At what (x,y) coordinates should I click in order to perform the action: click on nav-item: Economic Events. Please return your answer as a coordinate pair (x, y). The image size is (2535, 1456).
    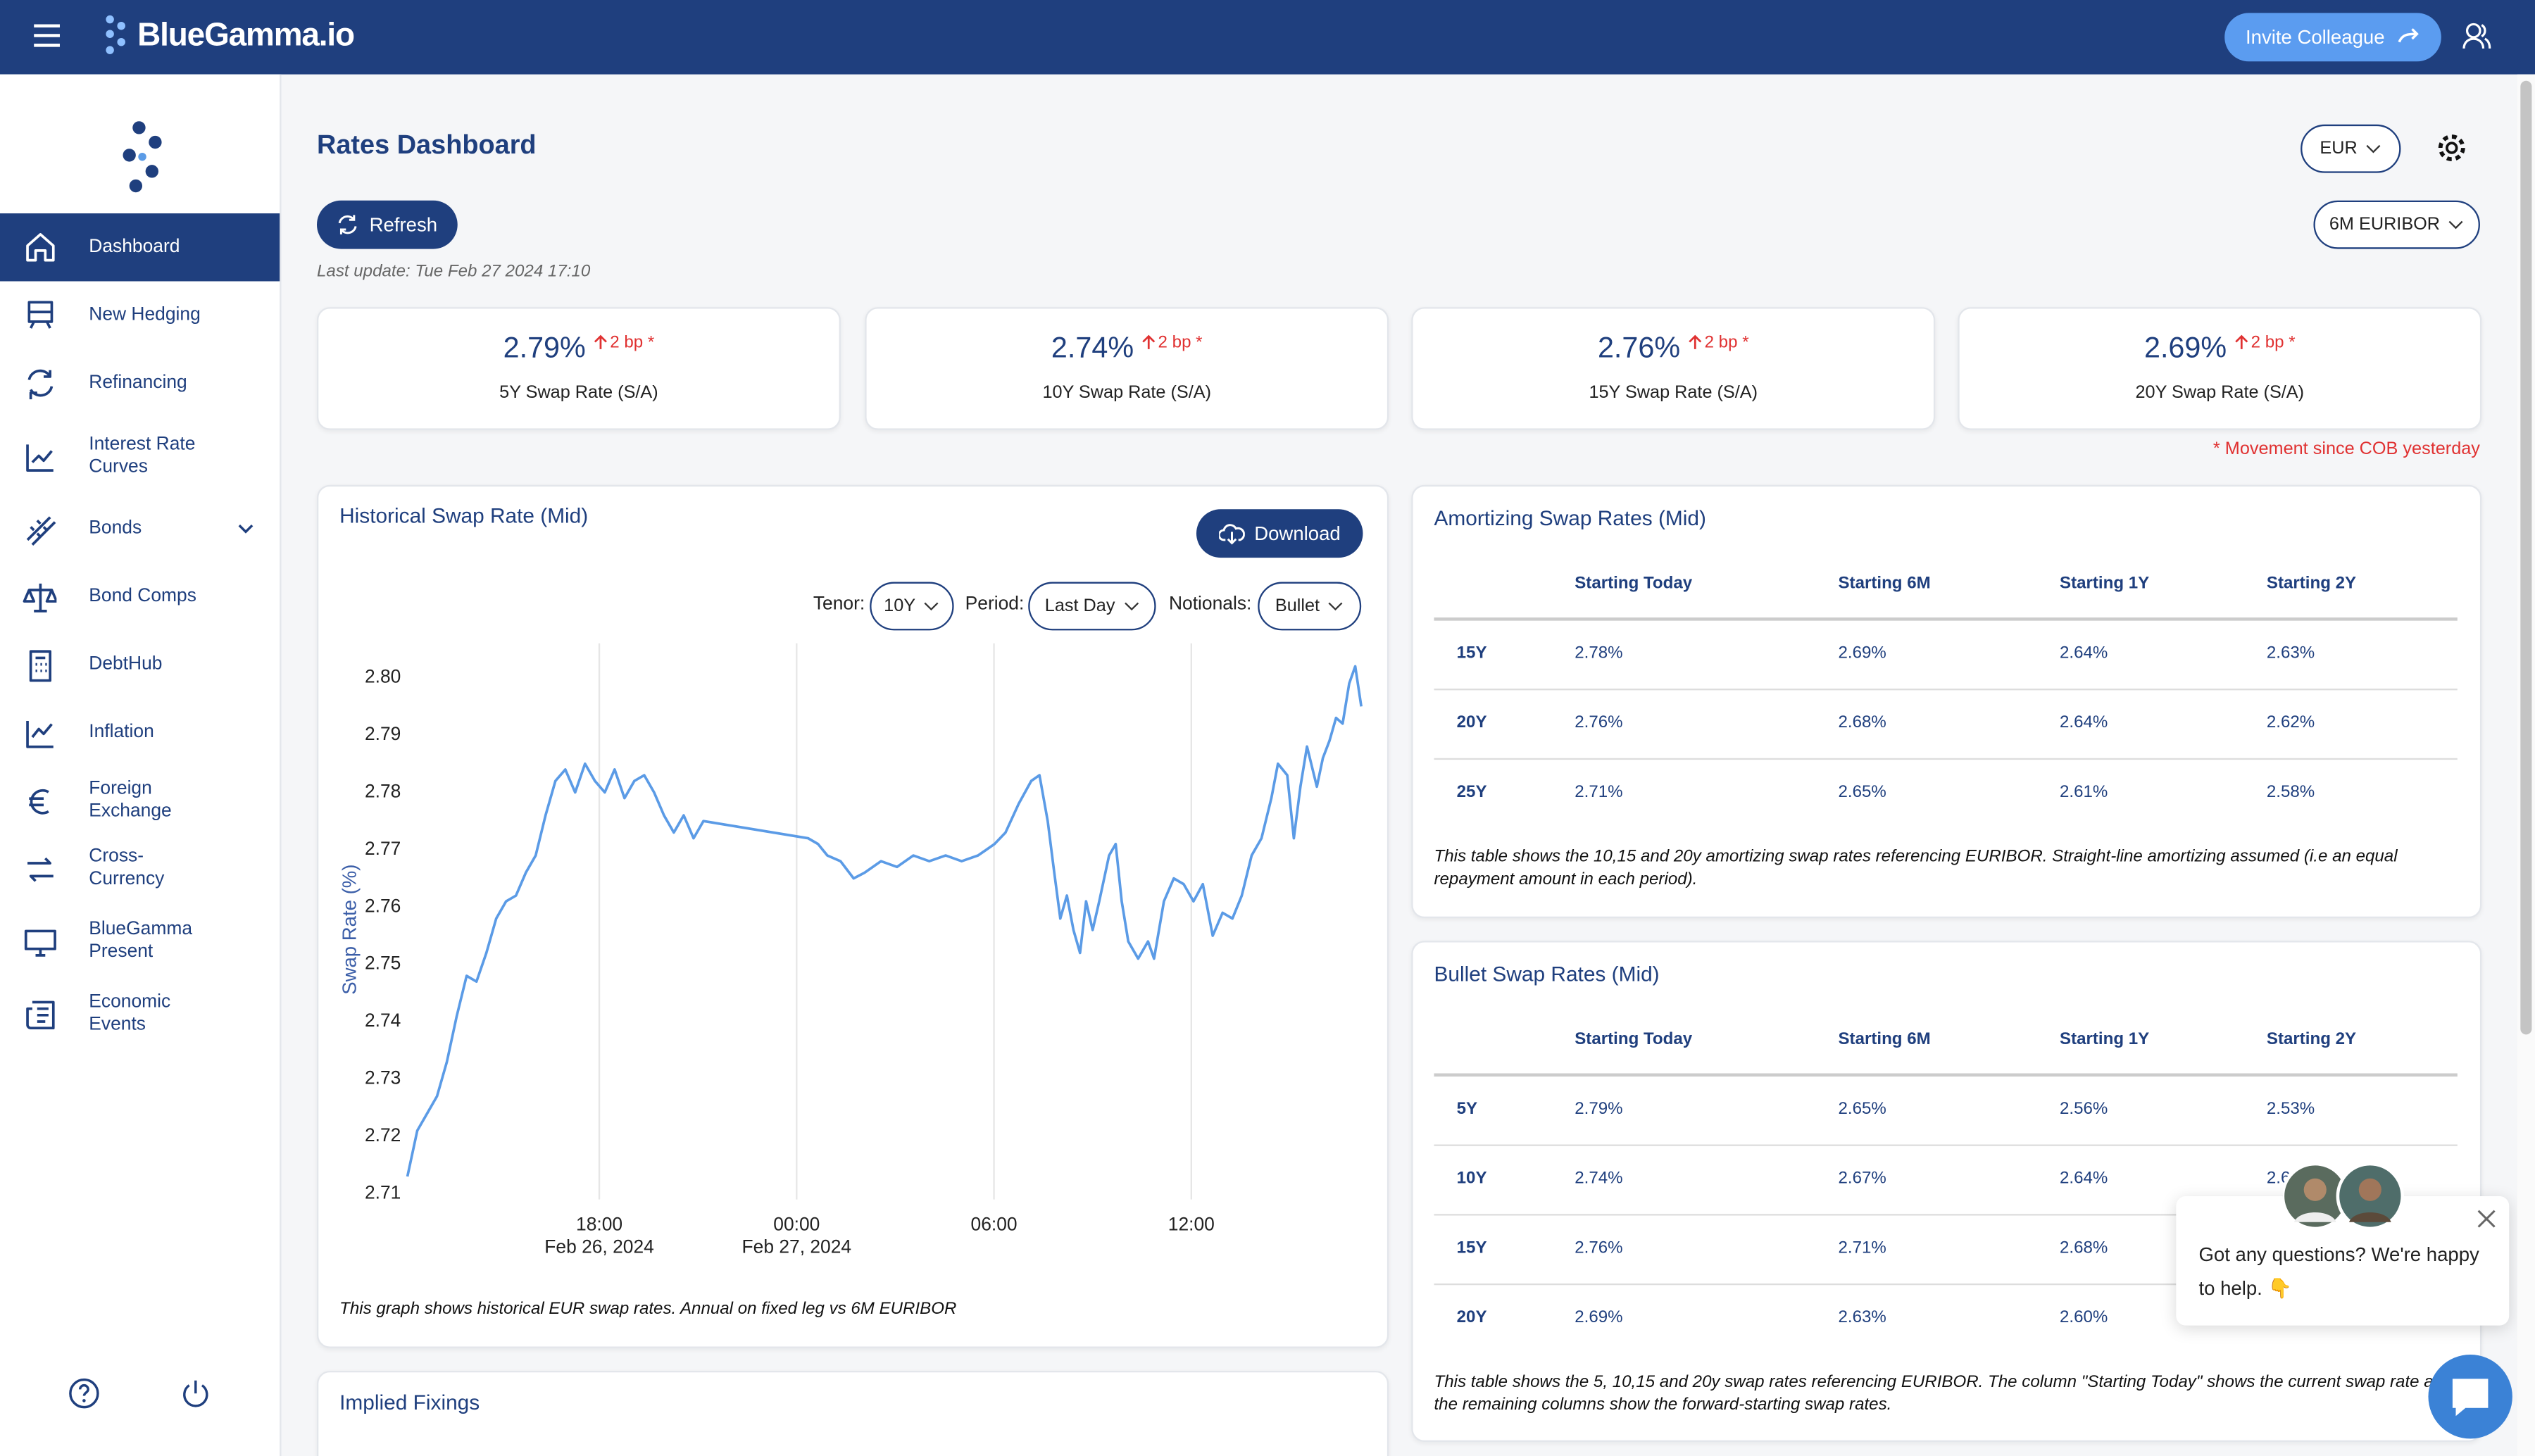
    Looking at the image, I should click on (140, 1013).